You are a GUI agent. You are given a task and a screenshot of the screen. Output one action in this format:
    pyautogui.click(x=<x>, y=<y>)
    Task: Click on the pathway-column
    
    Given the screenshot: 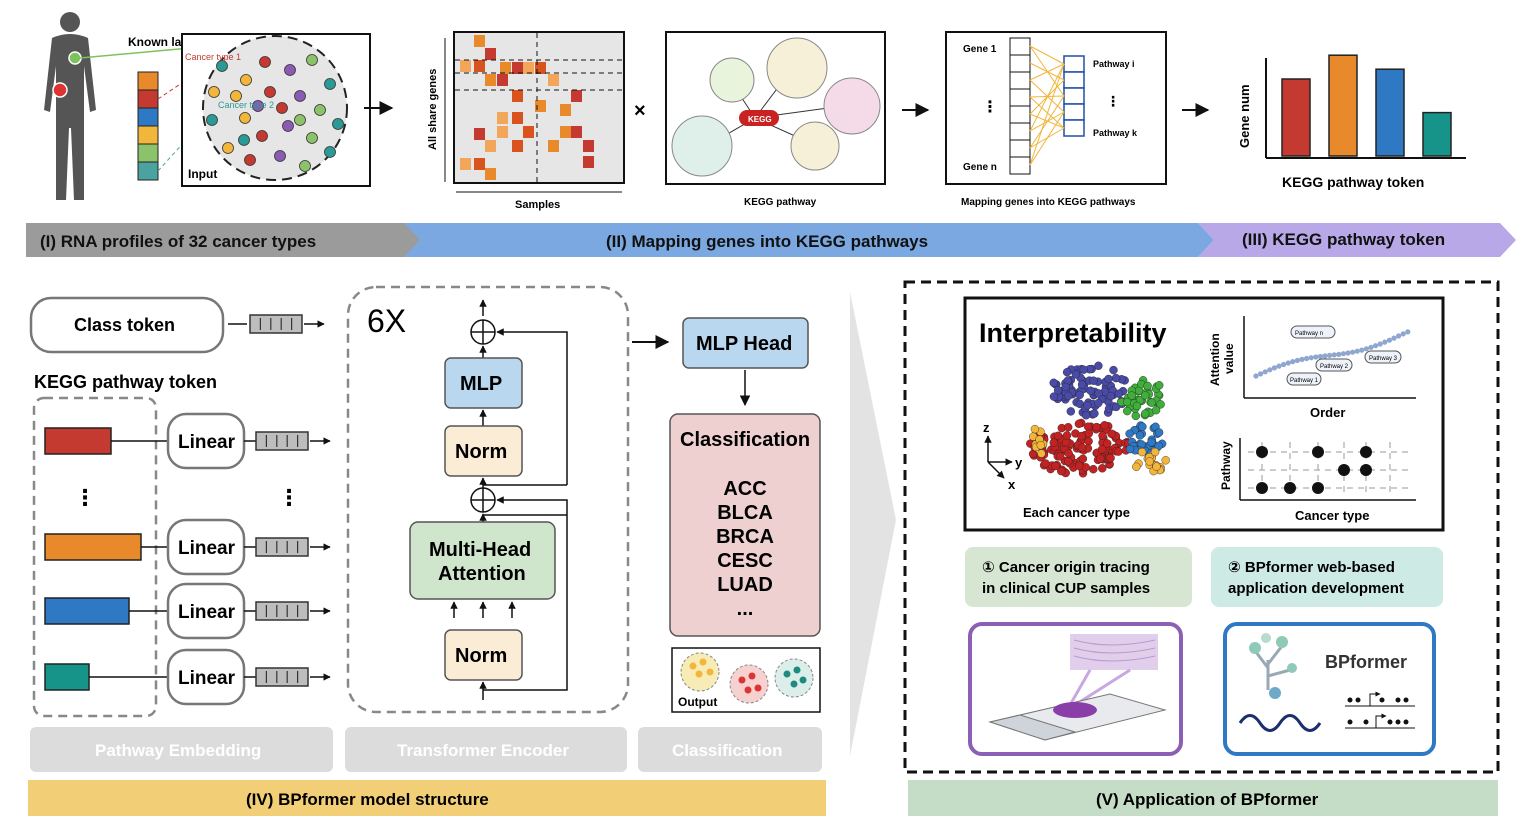 What is the action you would take?
    pyautogui.click(x=1074, y=96)
    